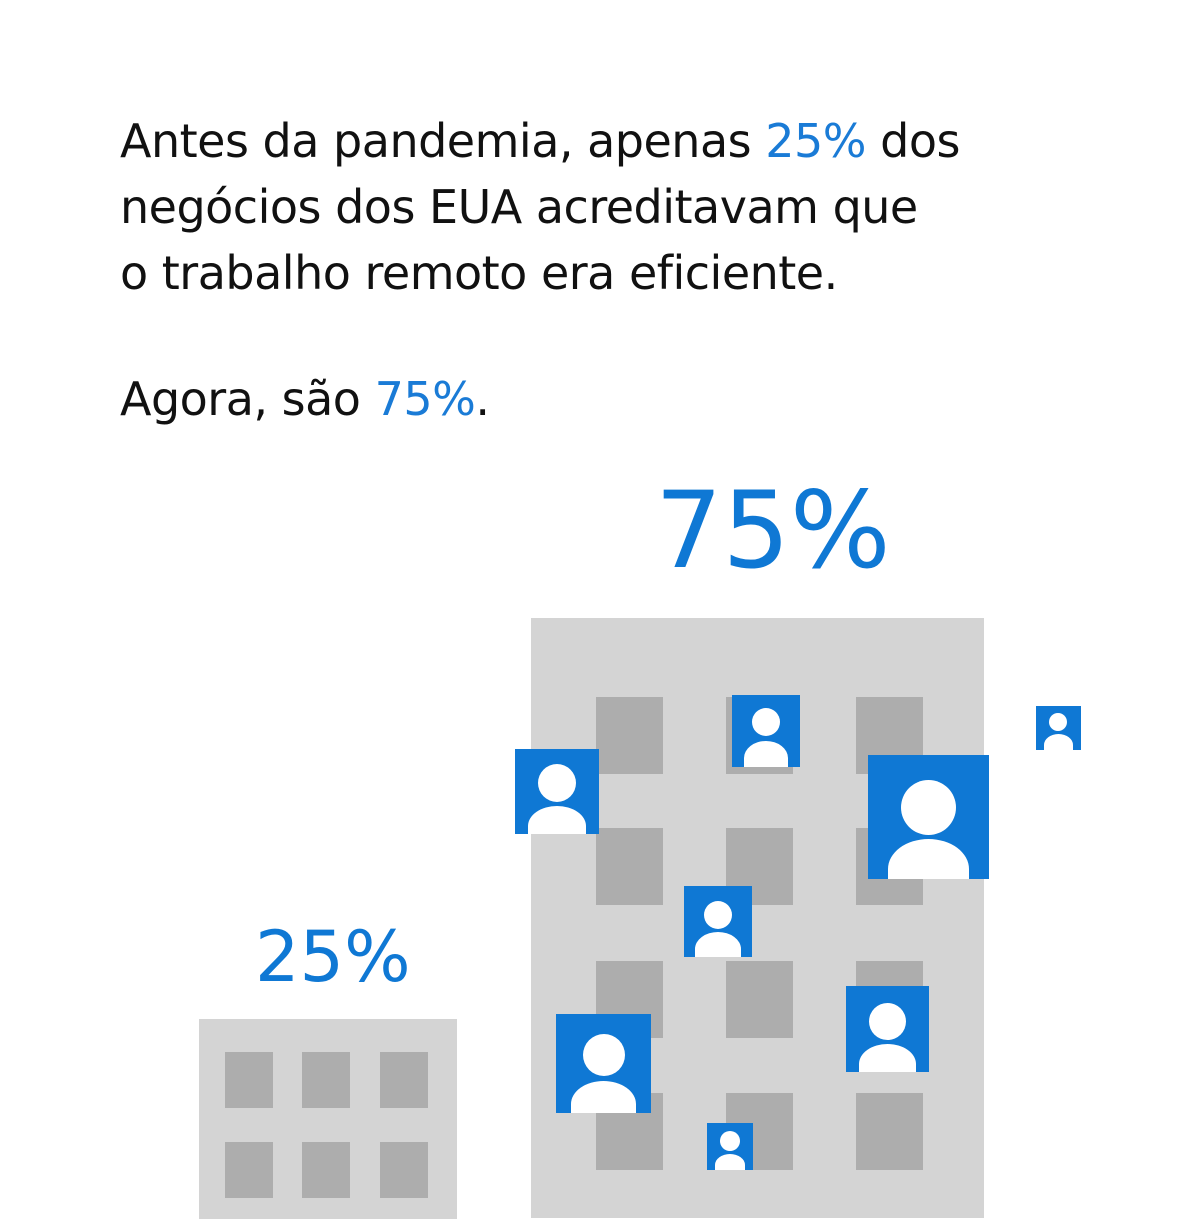 Image resolution: width=1200 pixels, height=1219 pixels. What do you see at coordinates (482, 399) in the screenshot?
I see `subheadline-period: .` at bounding box center [482, 399].